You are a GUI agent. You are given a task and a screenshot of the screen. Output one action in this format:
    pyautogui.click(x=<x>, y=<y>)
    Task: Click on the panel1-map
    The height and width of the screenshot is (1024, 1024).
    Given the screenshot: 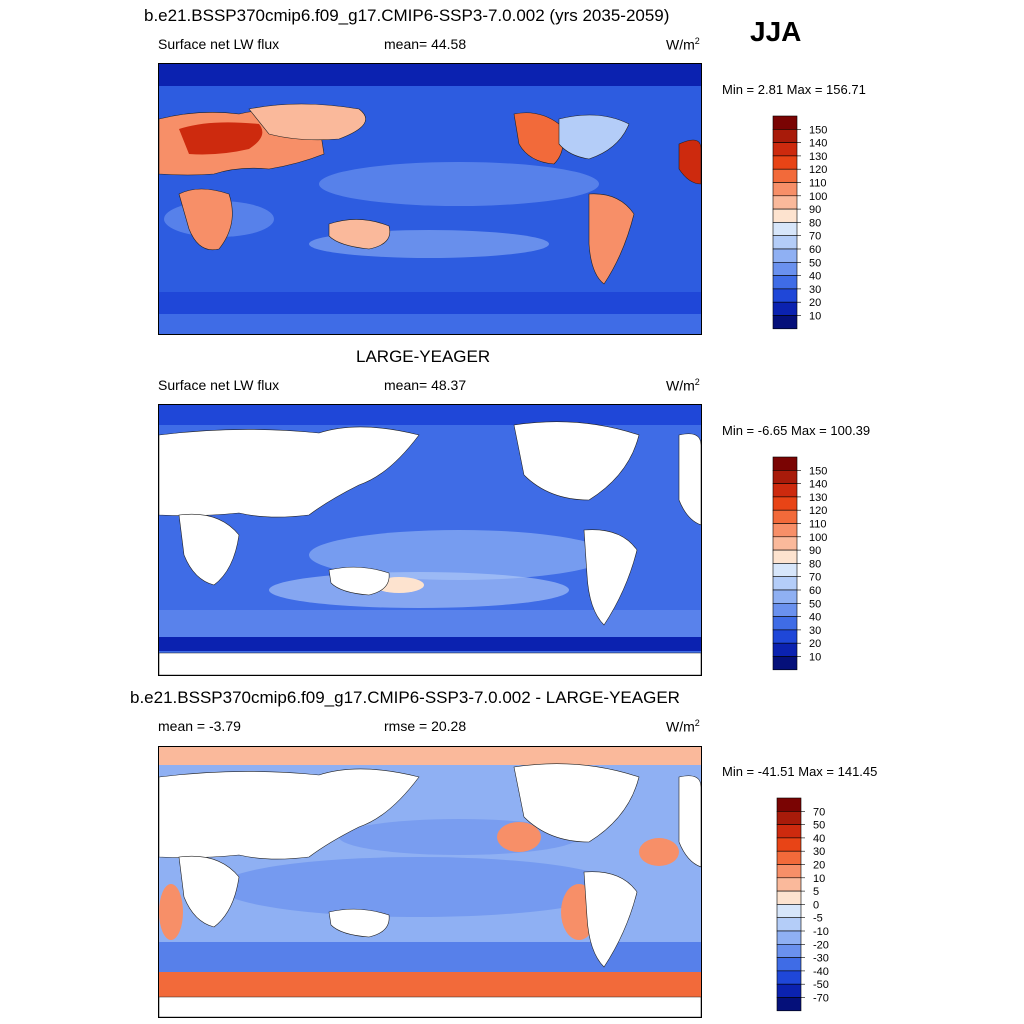 What is the action you would take?
    pyautogui.click(x=430, y=199)
    